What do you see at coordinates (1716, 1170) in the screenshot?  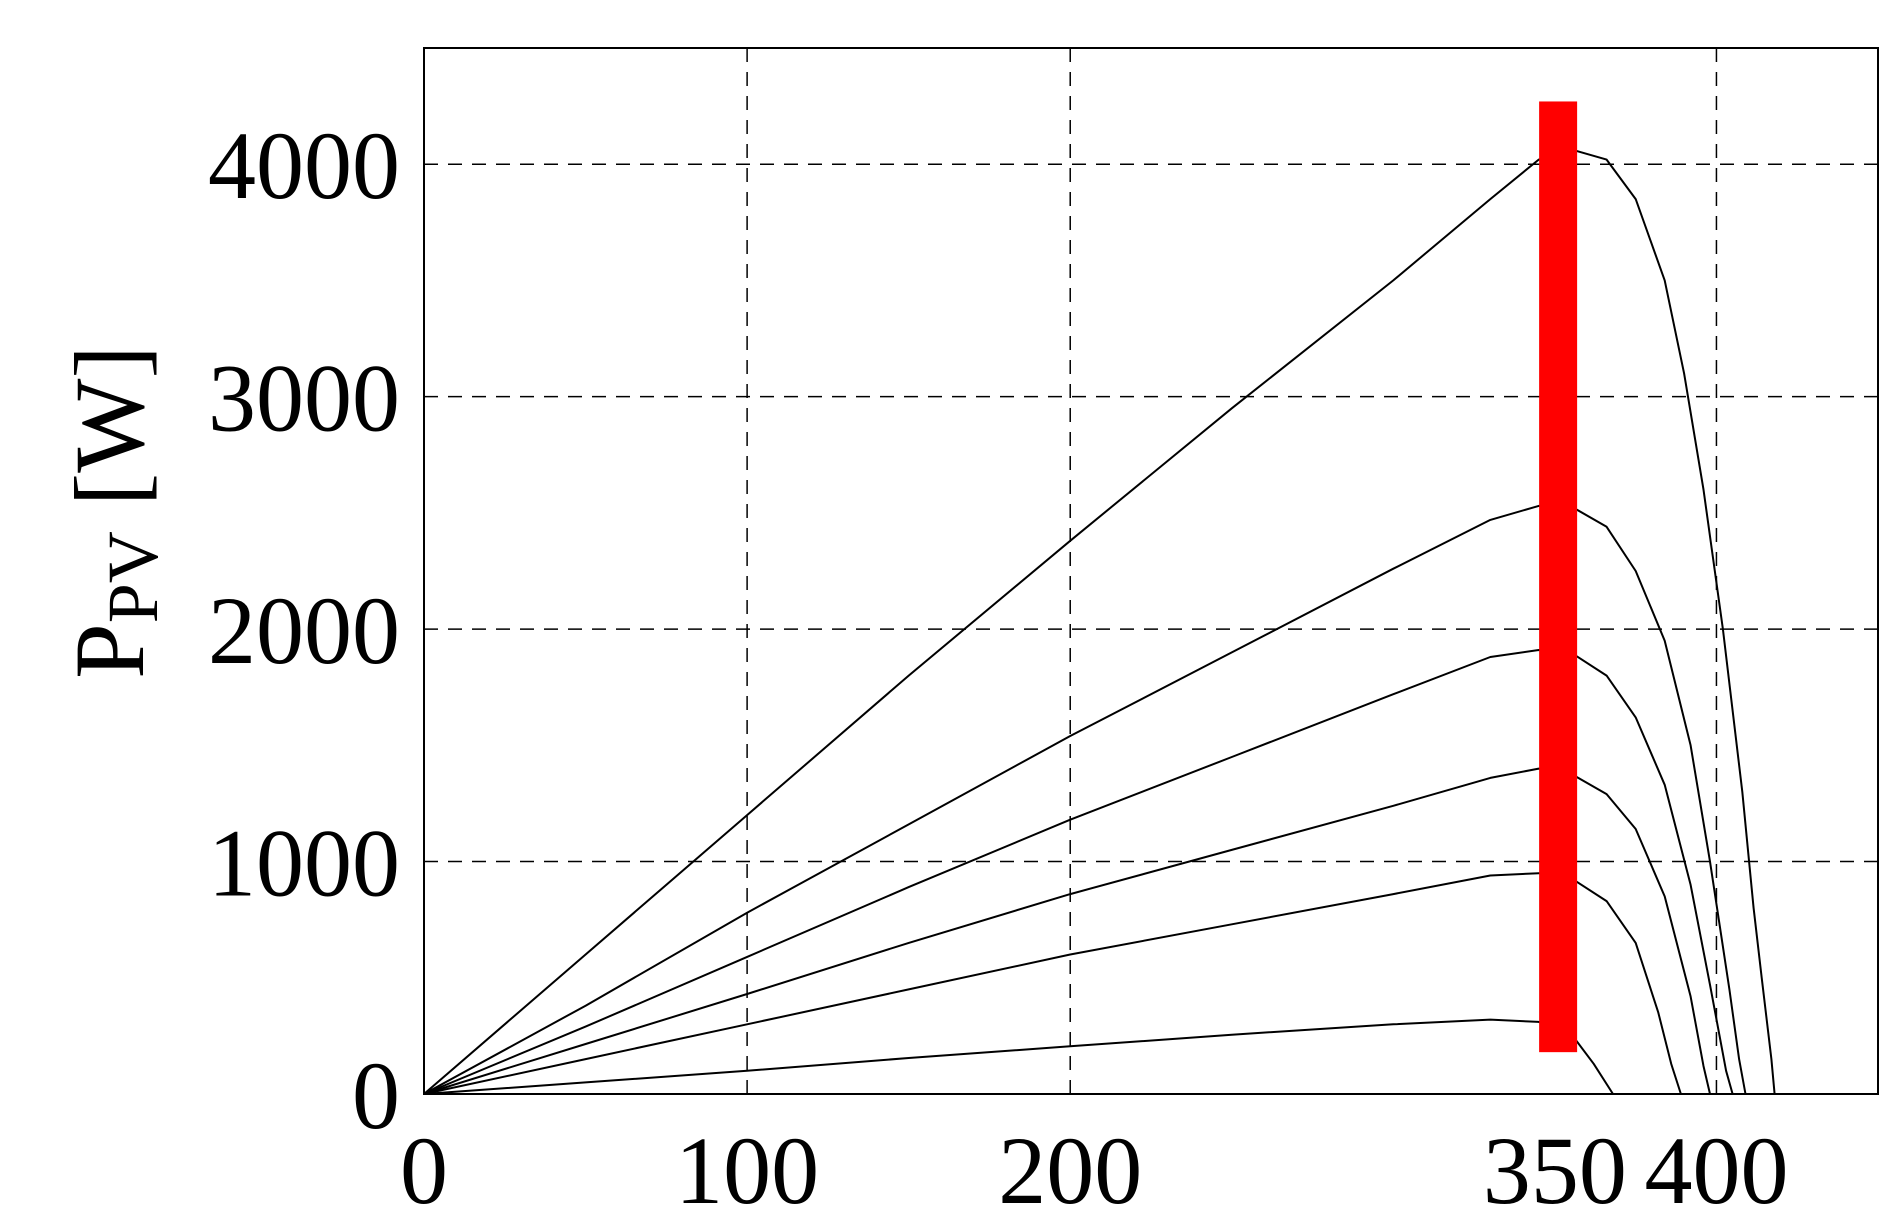 I see `x-tick-label-400: 400` at bounding box center [1716, 1170].